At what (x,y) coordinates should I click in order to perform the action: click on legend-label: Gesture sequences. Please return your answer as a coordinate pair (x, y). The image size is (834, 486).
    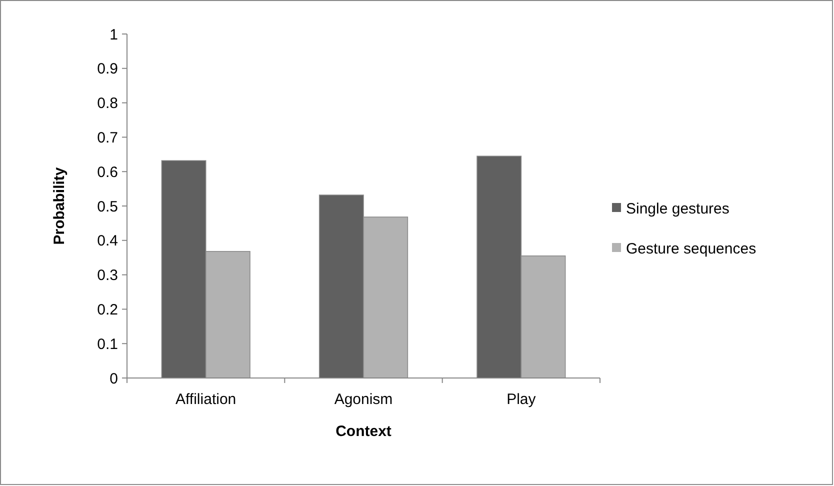
    Looking at the image, I should click on (691, 249).